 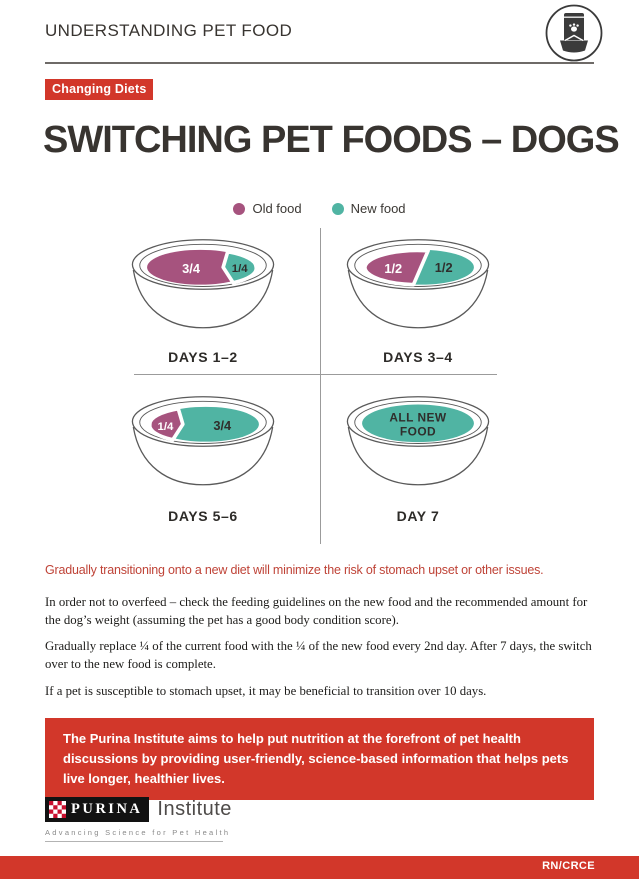 What do you see at coordinates (319, 208) in the screenshot?
I see `legend: Old food New food` at bounding box center [319, 208].